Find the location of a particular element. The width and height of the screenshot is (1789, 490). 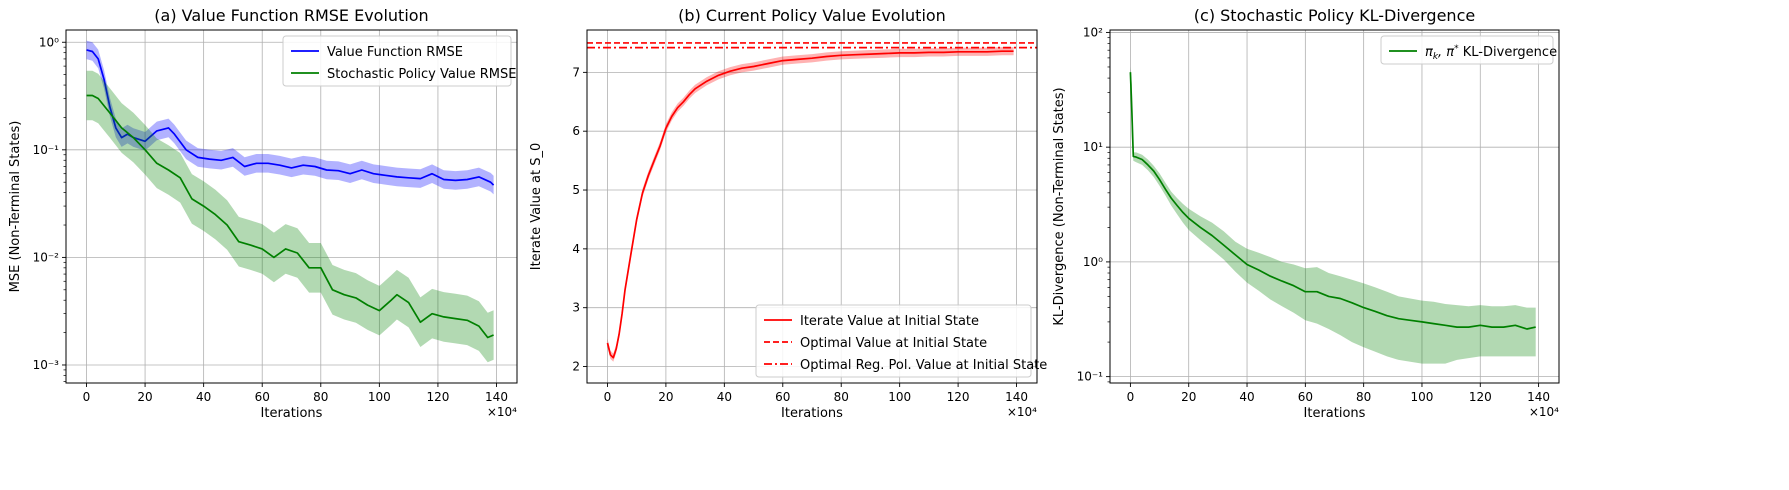

y-tick-label: 3 is located at coordinates (576, 308).